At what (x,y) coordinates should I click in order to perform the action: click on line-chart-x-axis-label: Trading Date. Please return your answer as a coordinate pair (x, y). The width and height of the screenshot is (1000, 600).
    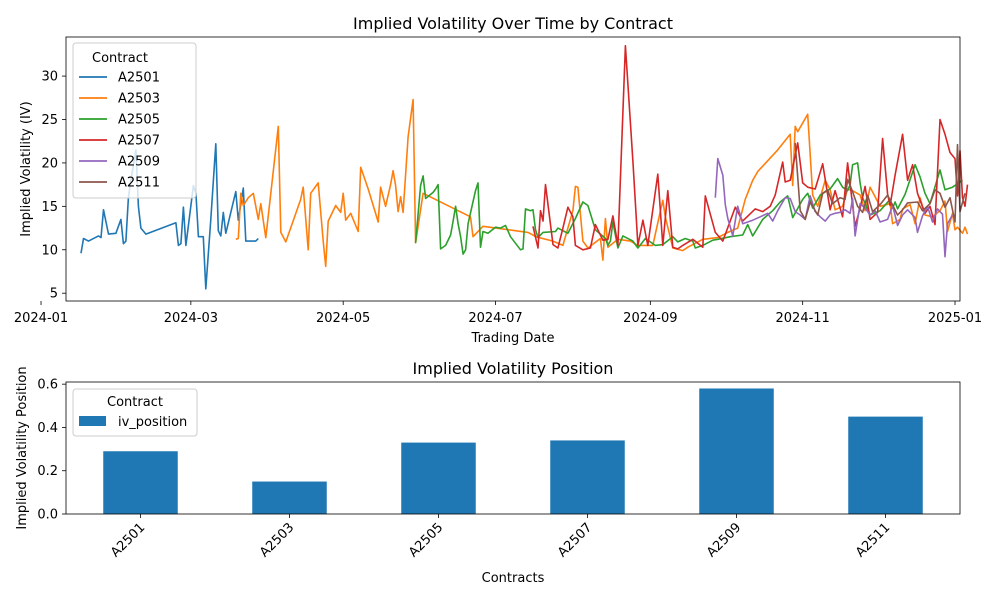
    Looking at the image, I should click on (513, 338).